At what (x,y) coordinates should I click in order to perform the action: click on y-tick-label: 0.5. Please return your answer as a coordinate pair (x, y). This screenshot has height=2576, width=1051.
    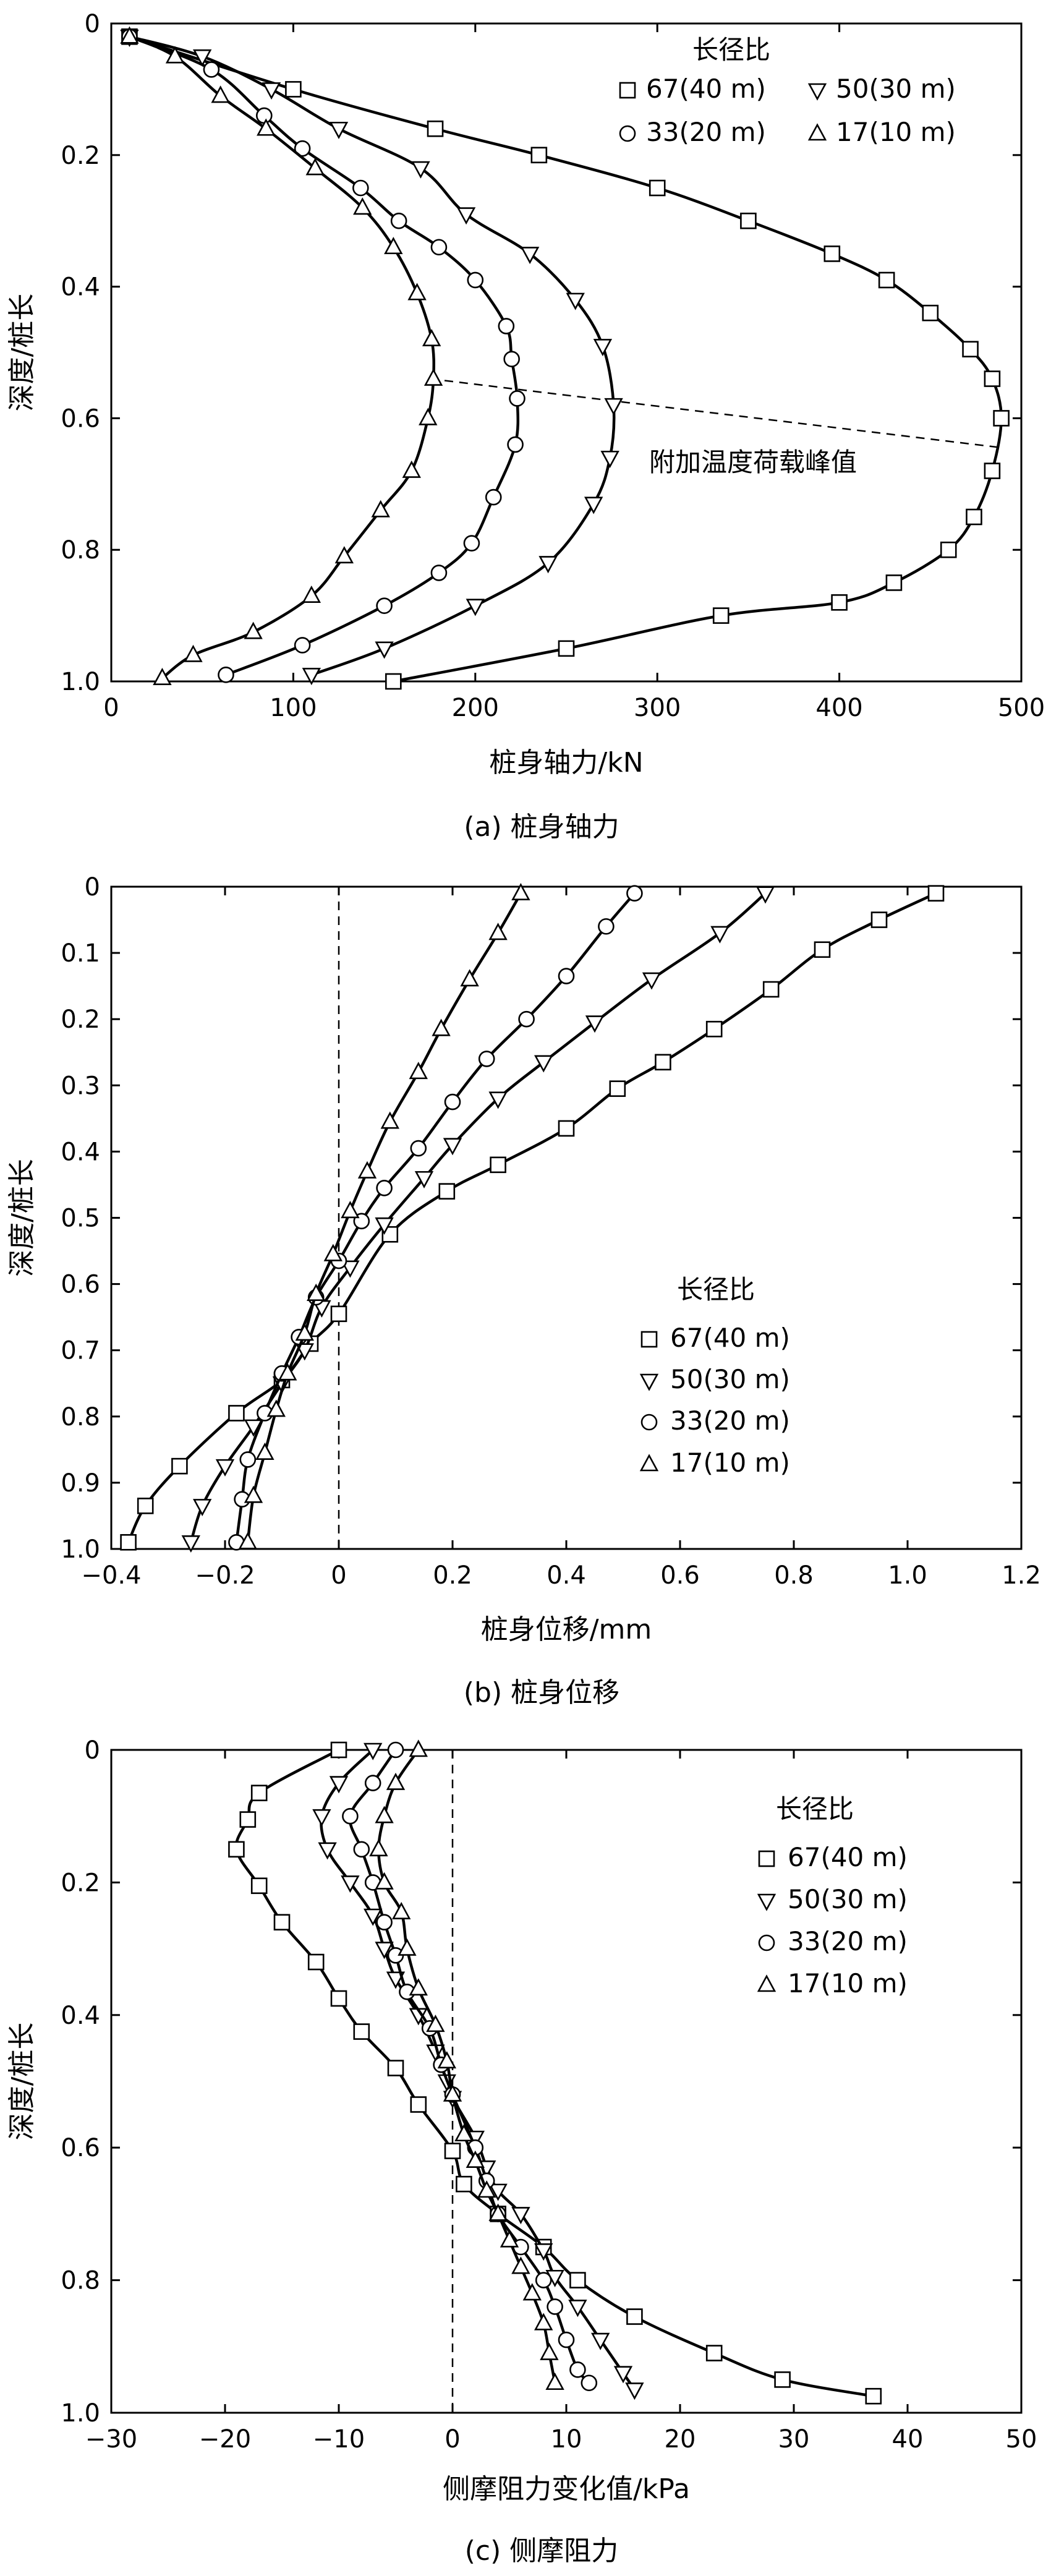
    Looking at the image, I should click on (80, 1219).